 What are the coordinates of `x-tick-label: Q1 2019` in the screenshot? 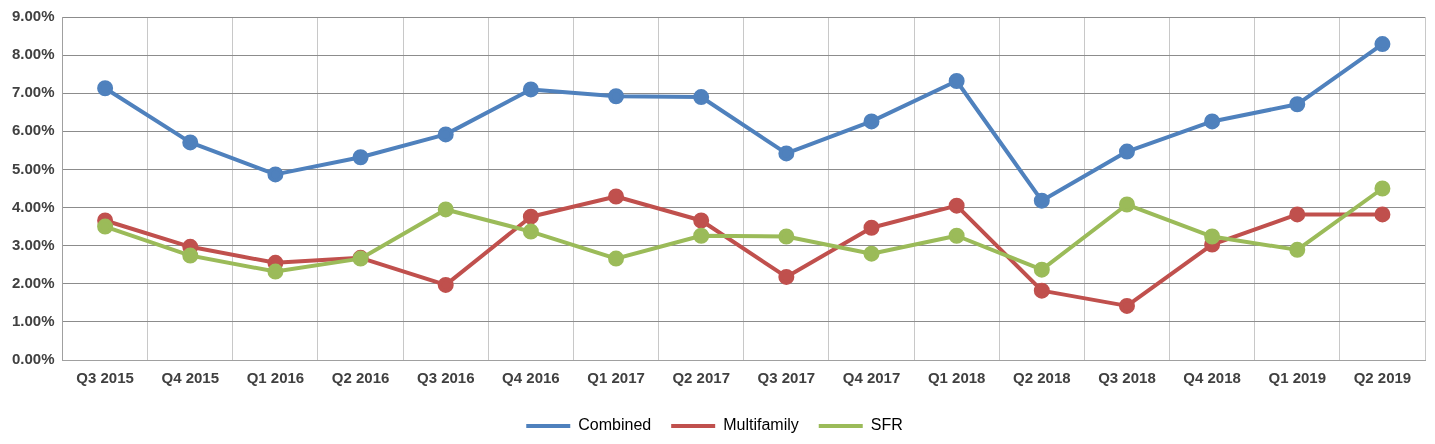 It's located at (1297, 378).